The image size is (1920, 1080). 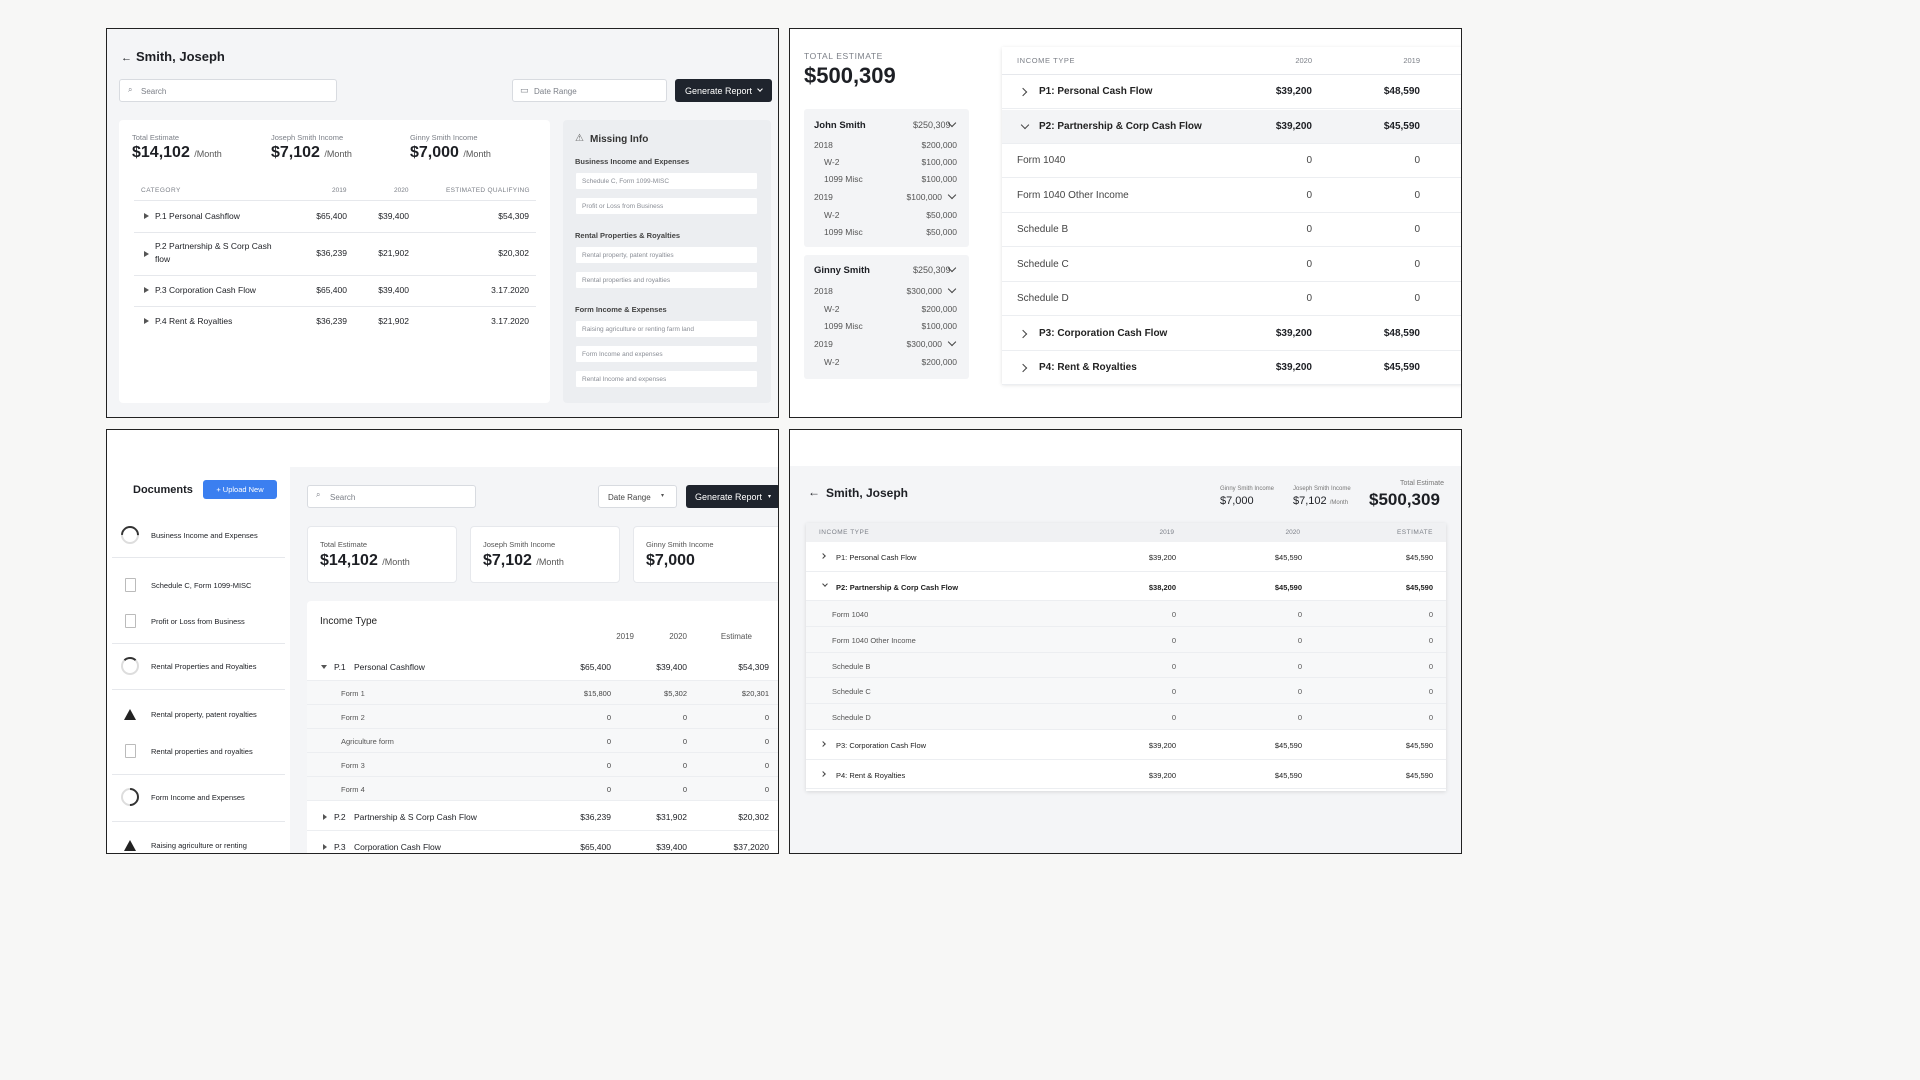 I want to click on missing-item: Schedule C, Form 1099-MISC, so click(x=666, y=181).